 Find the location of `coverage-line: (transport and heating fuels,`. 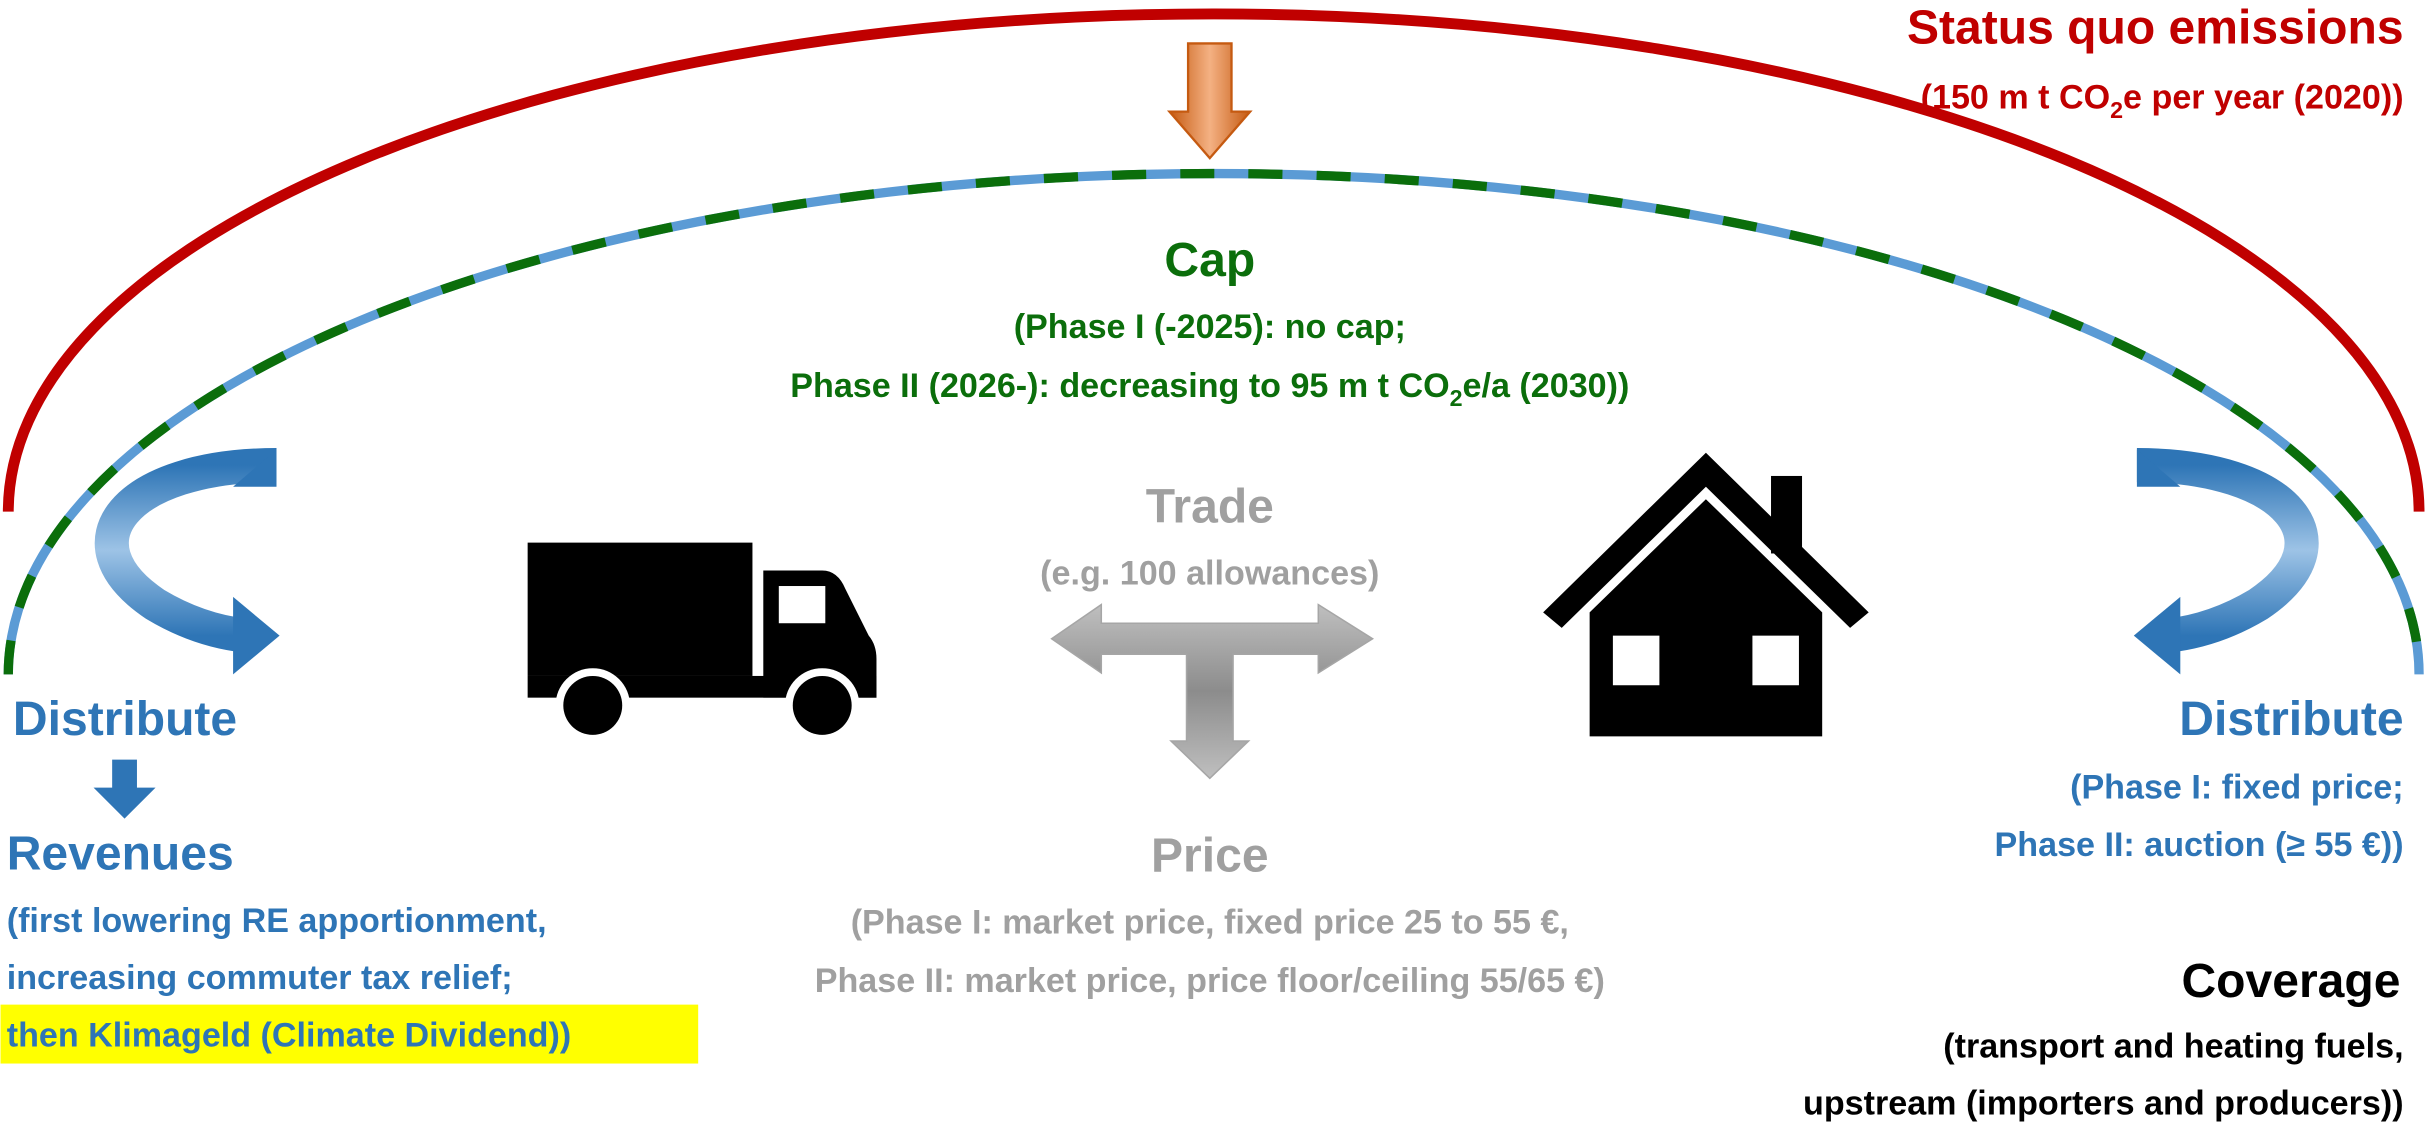

coverage-line: (transport and heating fuels, is located at coordinates (2173, 1046).